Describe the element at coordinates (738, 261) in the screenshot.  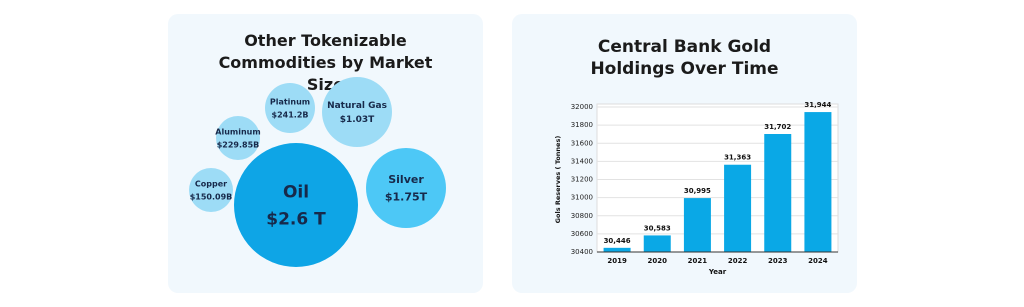
I see `x-tick-label: 2022` at that location.